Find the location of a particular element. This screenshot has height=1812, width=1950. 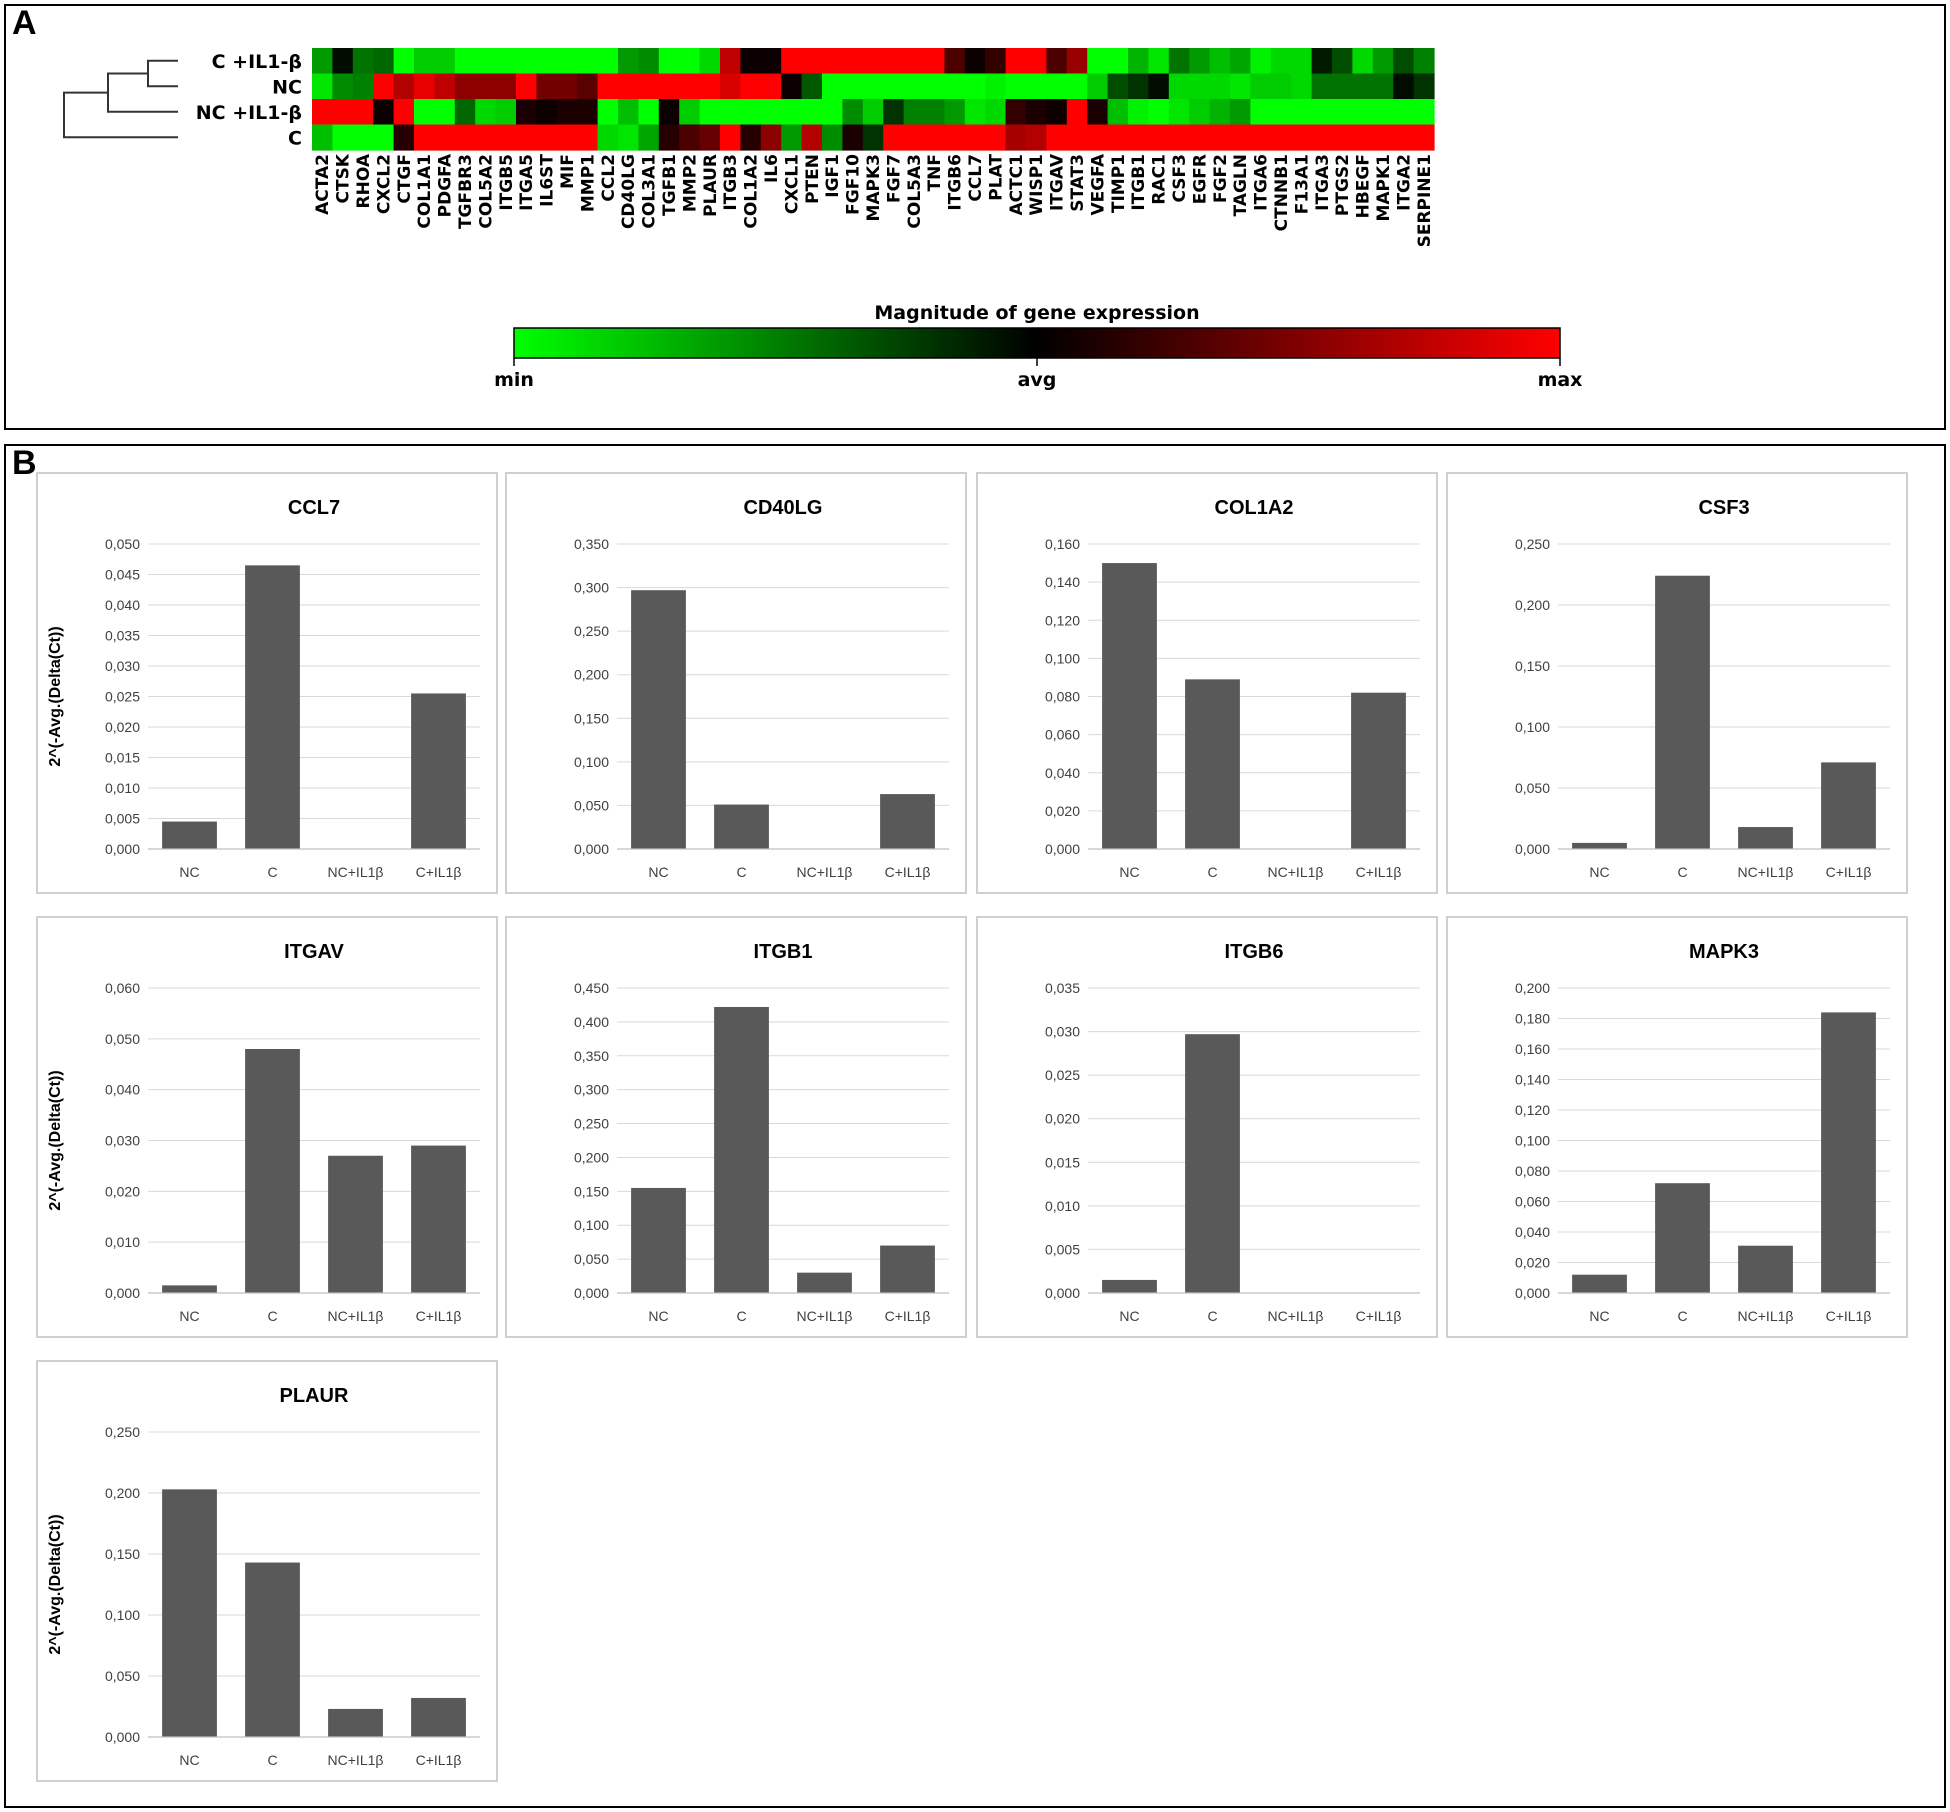

heatmap-gene-label: PDGFA is located at coordinates (446, 185).